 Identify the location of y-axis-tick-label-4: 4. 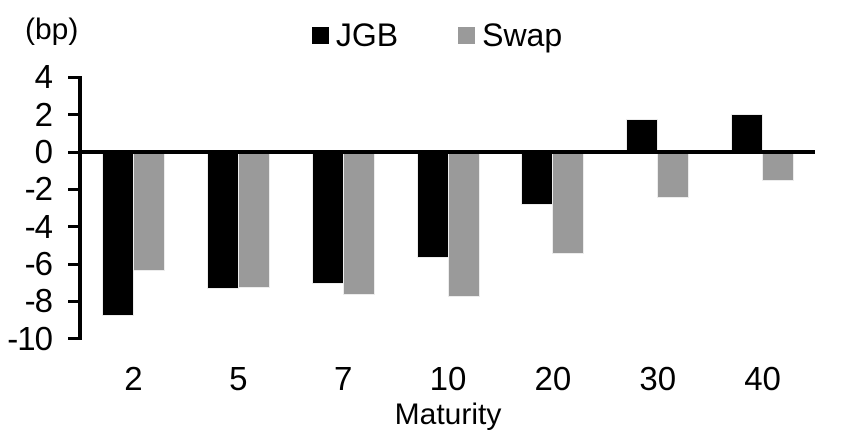
(43, 77).